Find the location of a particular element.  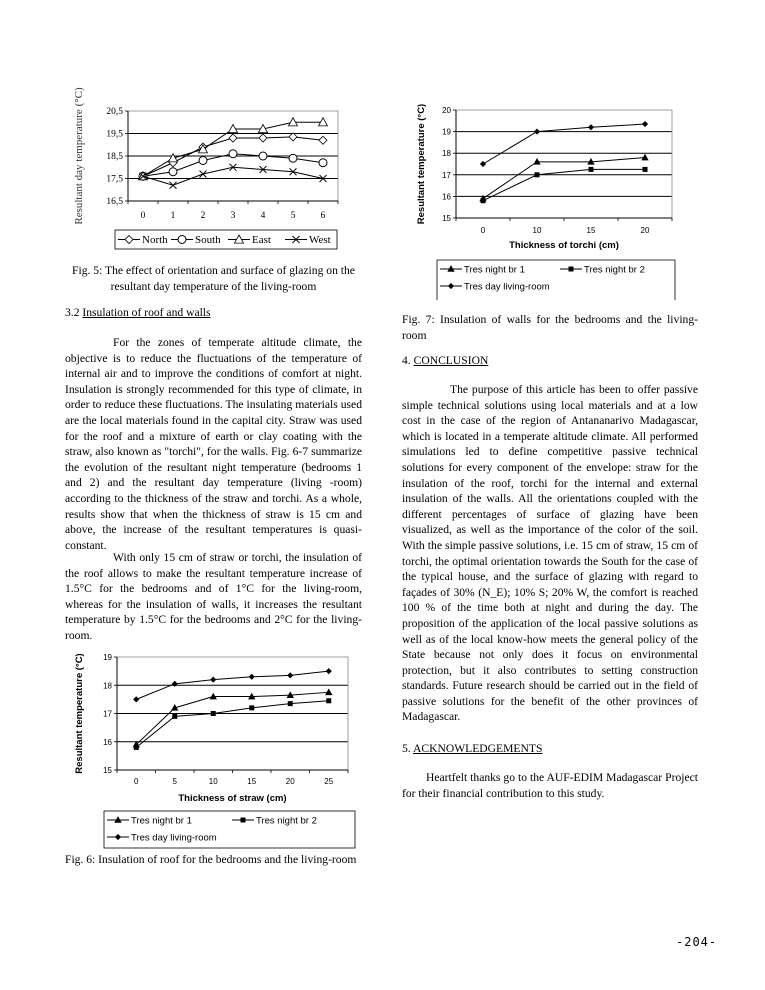

section-heading-acknowledgements: 5. ACKNOWLEDGEMENTS is located at coordinates (550, 749).